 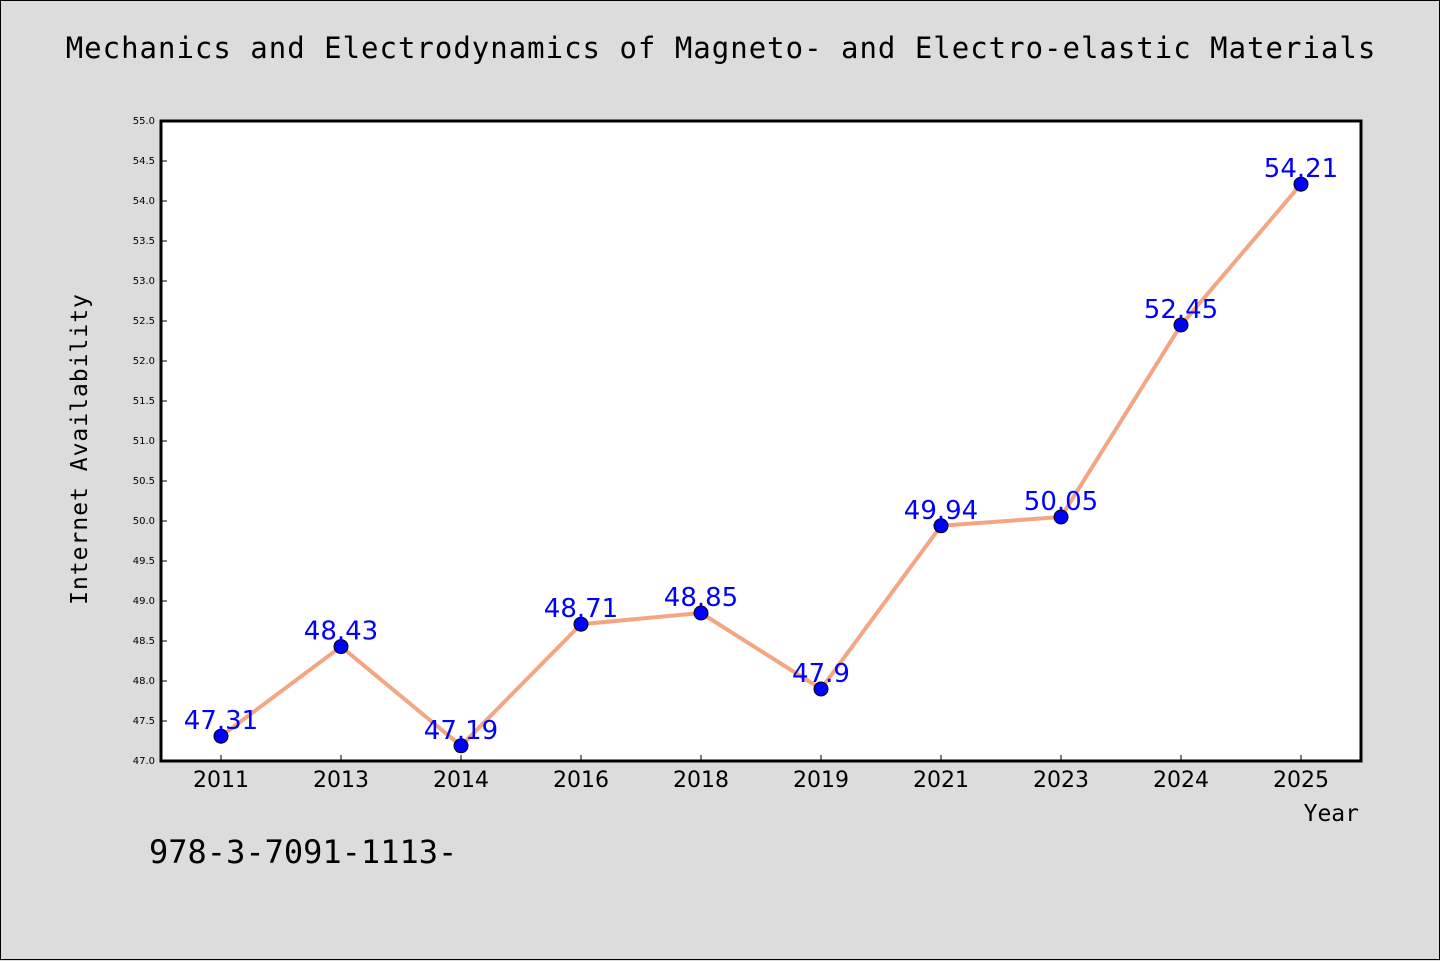 I want to click on x-tick-label: 2019, so click(x=821, y=780).